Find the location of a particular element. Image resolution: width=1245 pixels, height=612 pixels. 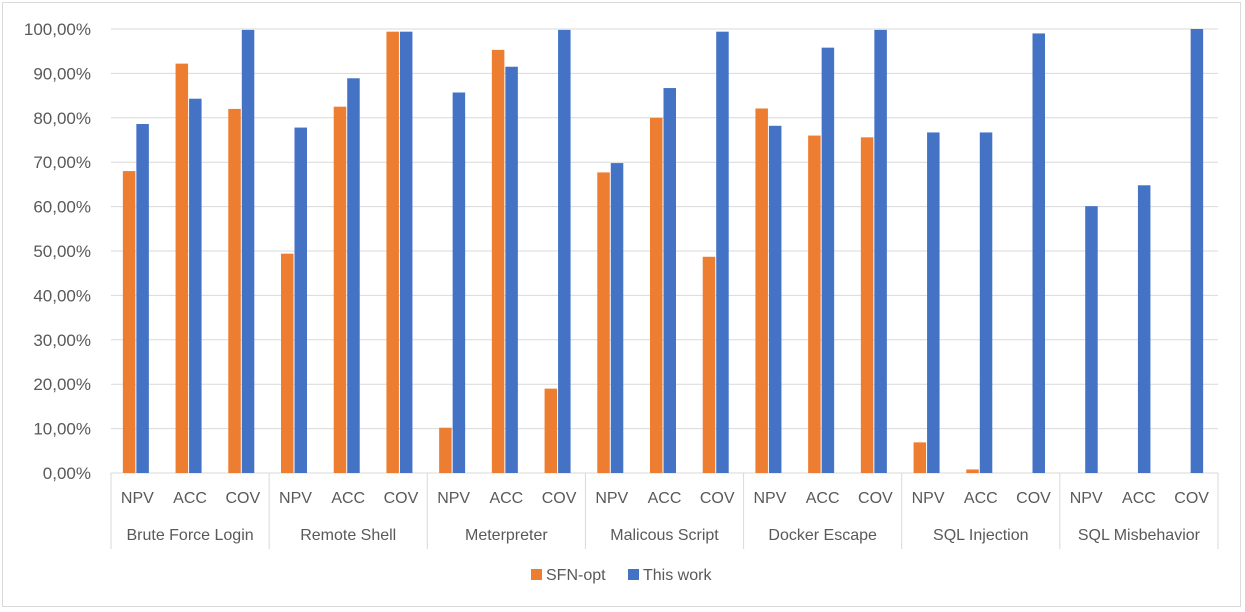

y-tick-label: 90,00% is located at coordinates (62, 73).